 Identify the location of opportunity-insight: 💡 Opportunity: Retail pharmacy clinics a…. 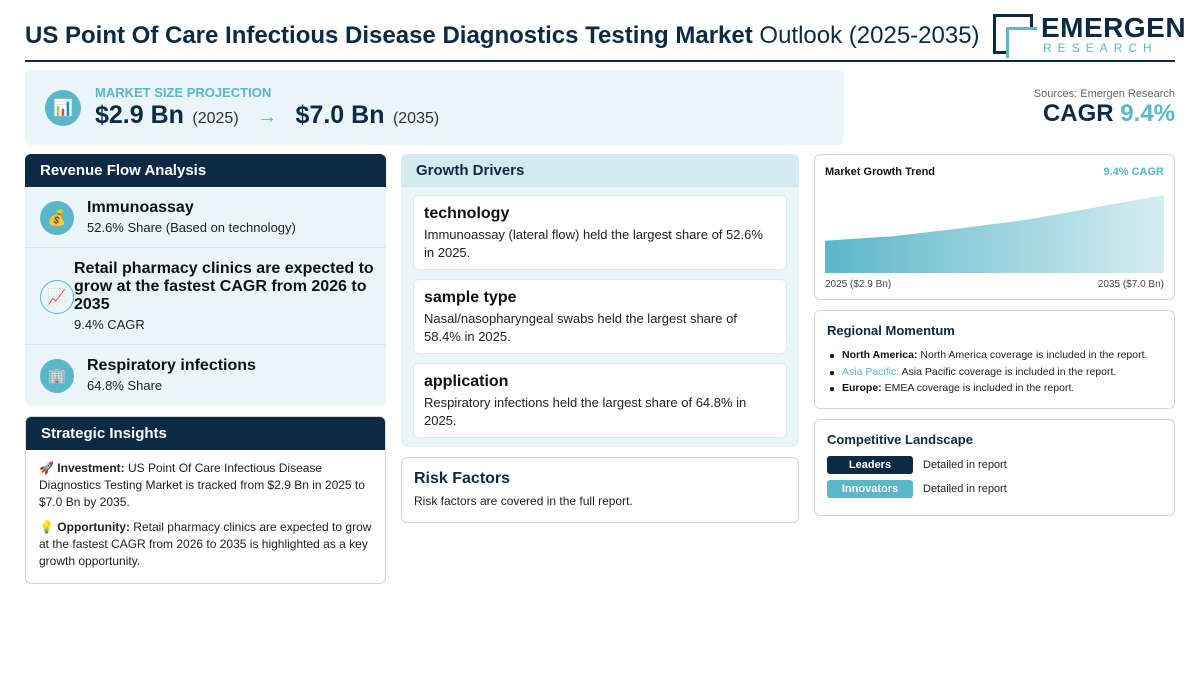
(205, 544).